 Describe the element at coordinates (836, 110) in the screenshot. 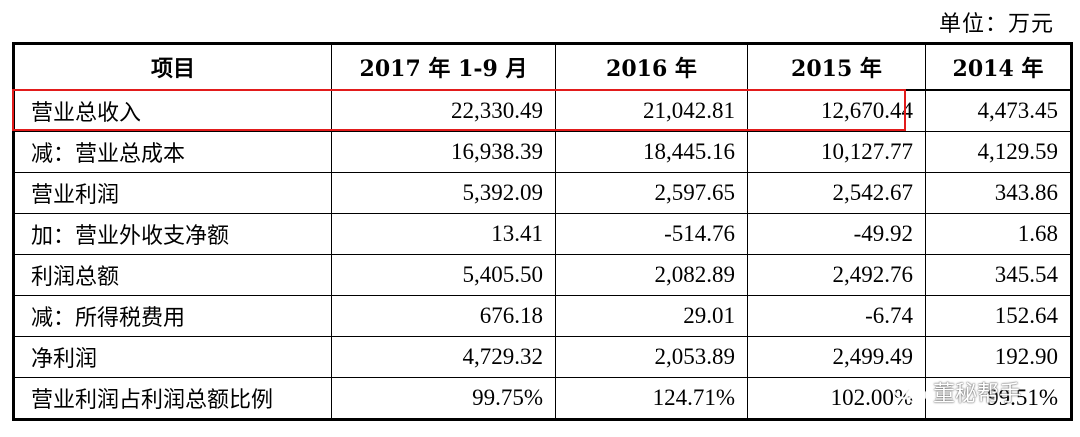

I see `cell-value: 12,670.44` at that location.